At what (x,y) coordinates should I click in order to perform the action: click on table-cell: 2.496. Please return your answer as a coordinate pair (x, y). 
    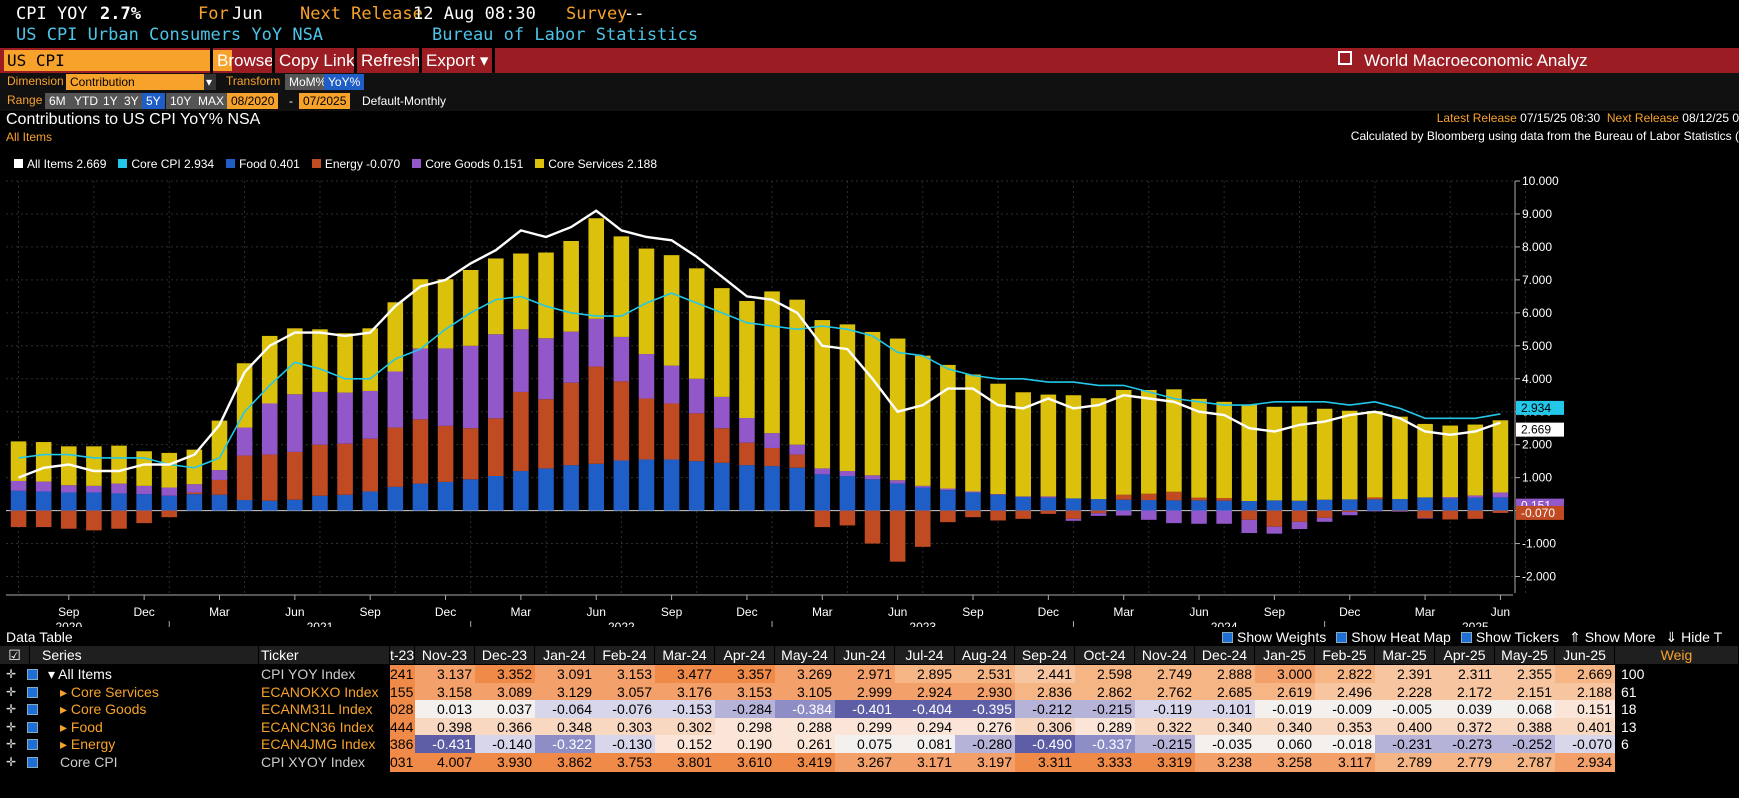
    Looking at the image, I should click on (1345, 692).